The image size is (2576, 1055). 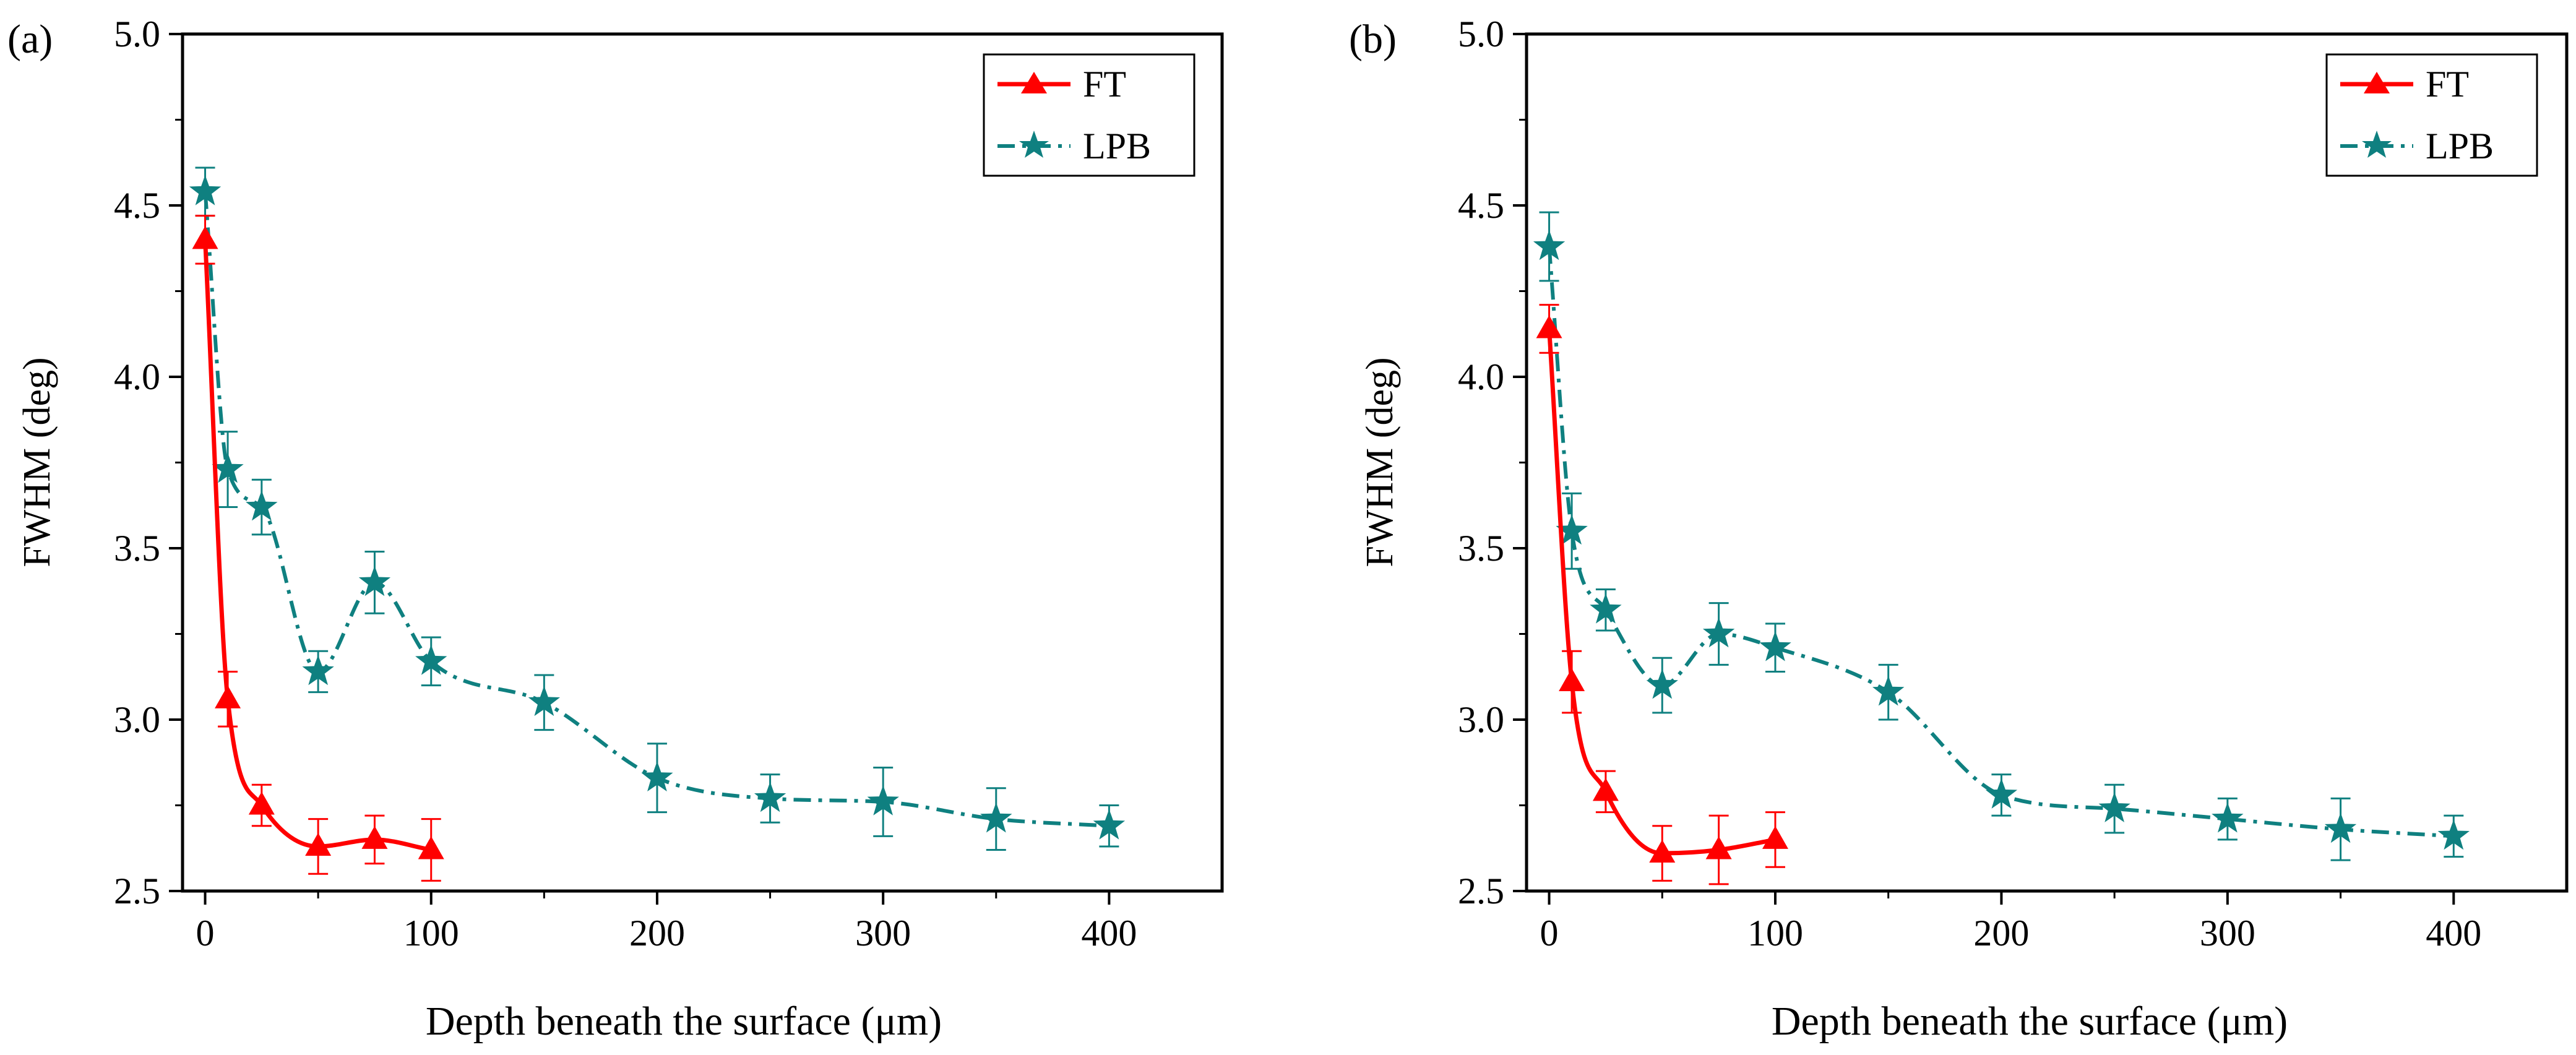 What do you see at coordinates (1373, 39) in the screenshot?
I see `panel-label: (b)` at bounding box center [1373, 39].